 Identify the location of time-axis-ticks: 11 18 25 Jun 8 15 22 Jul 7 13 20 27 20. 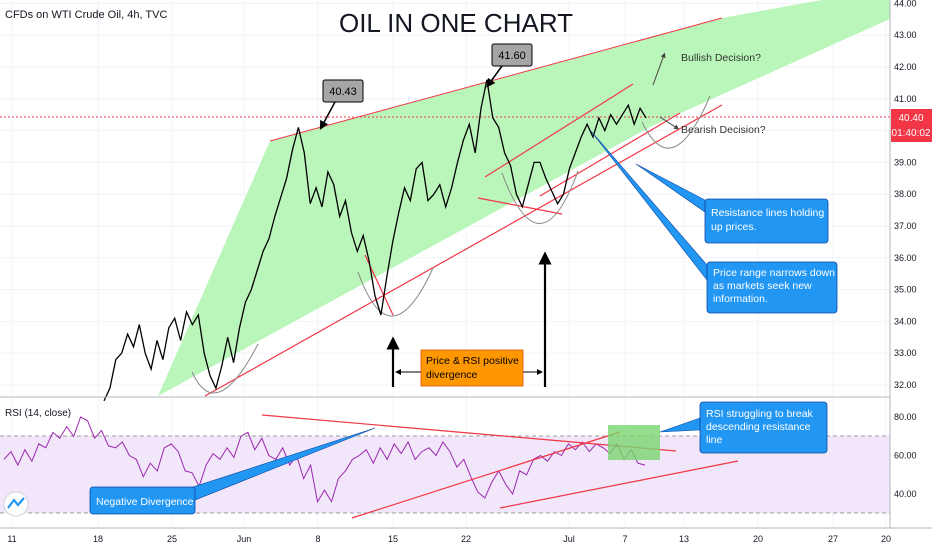
(449, 539).